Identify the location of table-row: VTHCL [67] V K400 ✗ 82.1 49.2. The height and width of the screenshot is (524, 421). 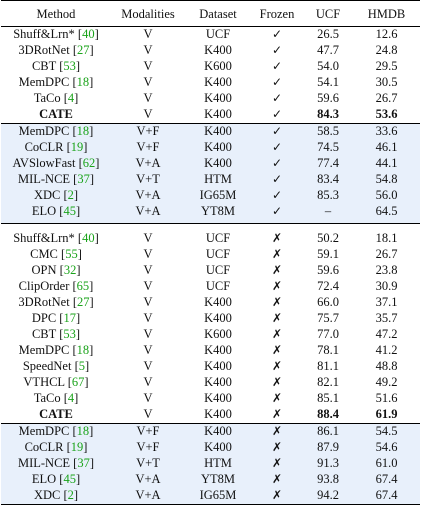
(210, 383).